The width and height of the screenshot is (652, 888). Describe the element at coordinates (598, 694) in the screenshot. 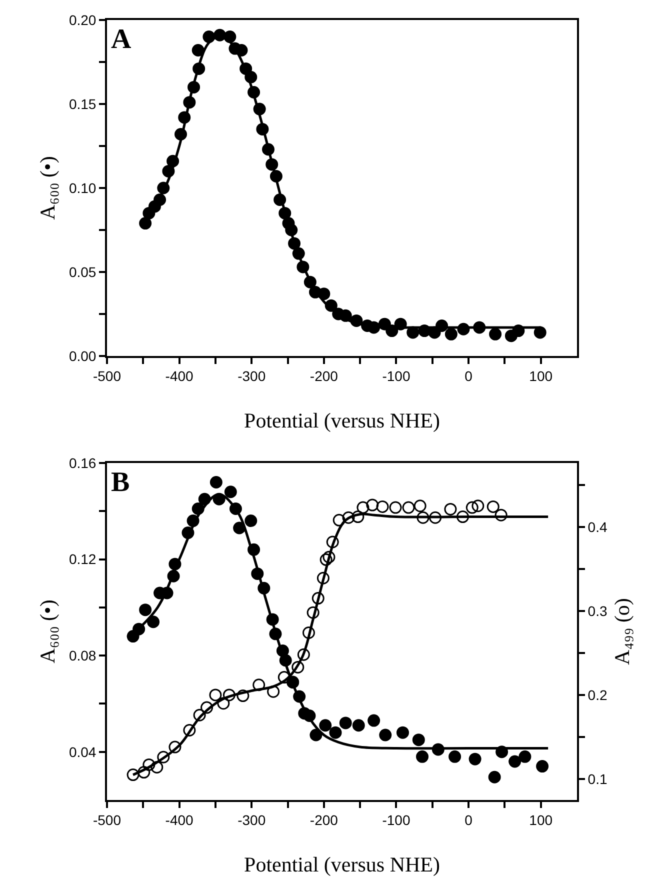

I see `y2-tick-label: 0.2` at that location.